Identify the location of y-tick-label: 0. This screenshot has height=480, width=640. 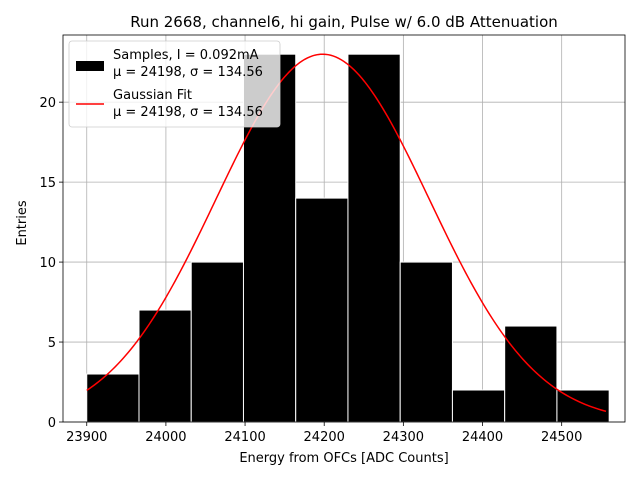
(52, 423).